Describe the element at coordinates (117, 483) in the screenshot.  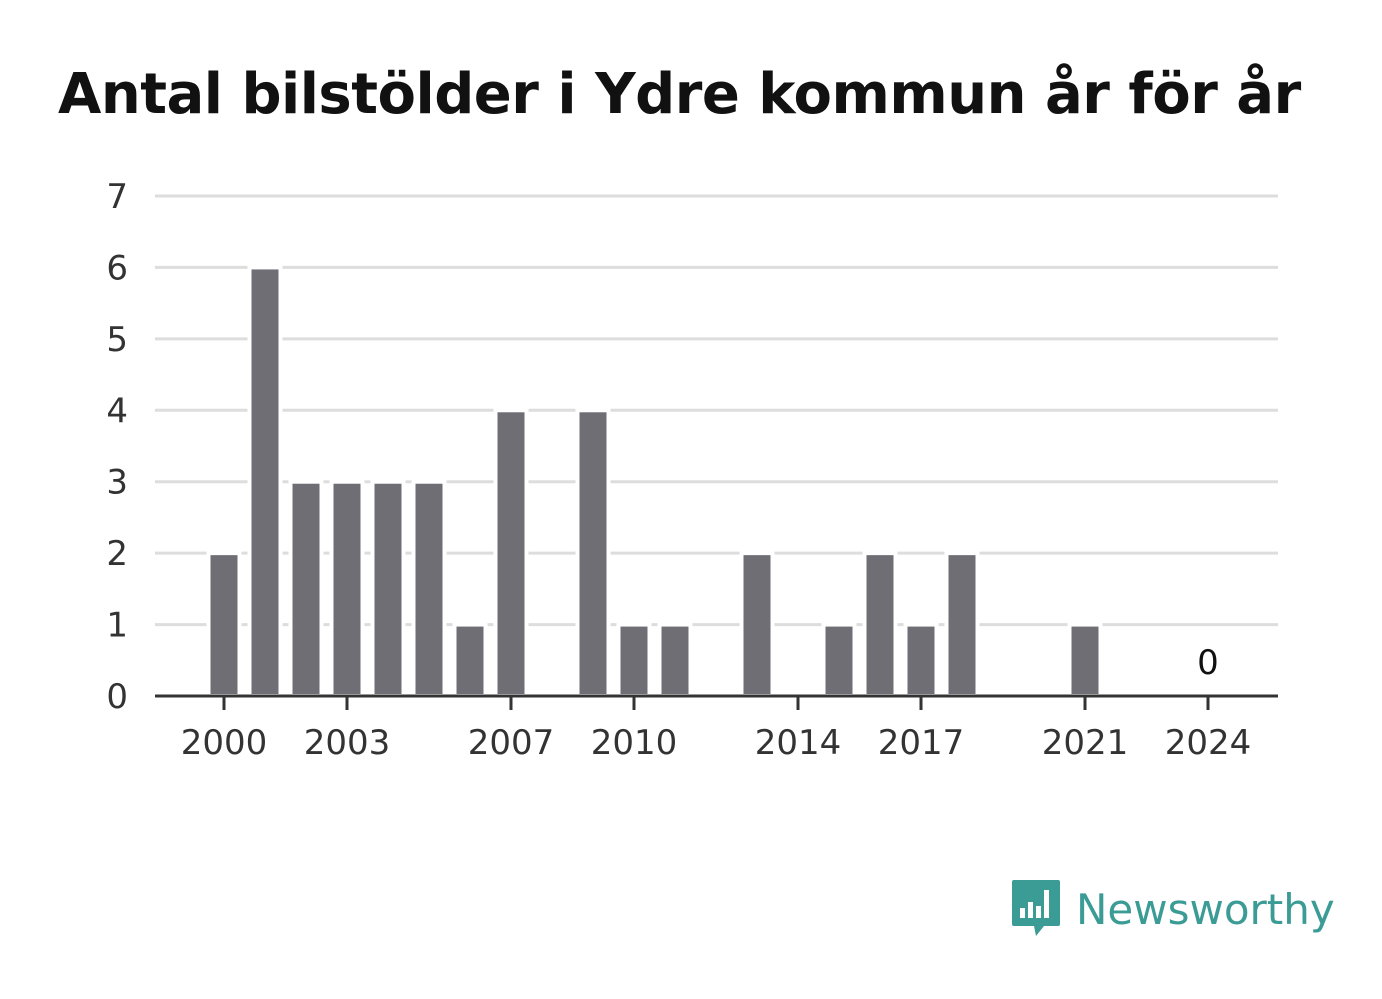
I see `y-tick-label-3: 3` at that location.